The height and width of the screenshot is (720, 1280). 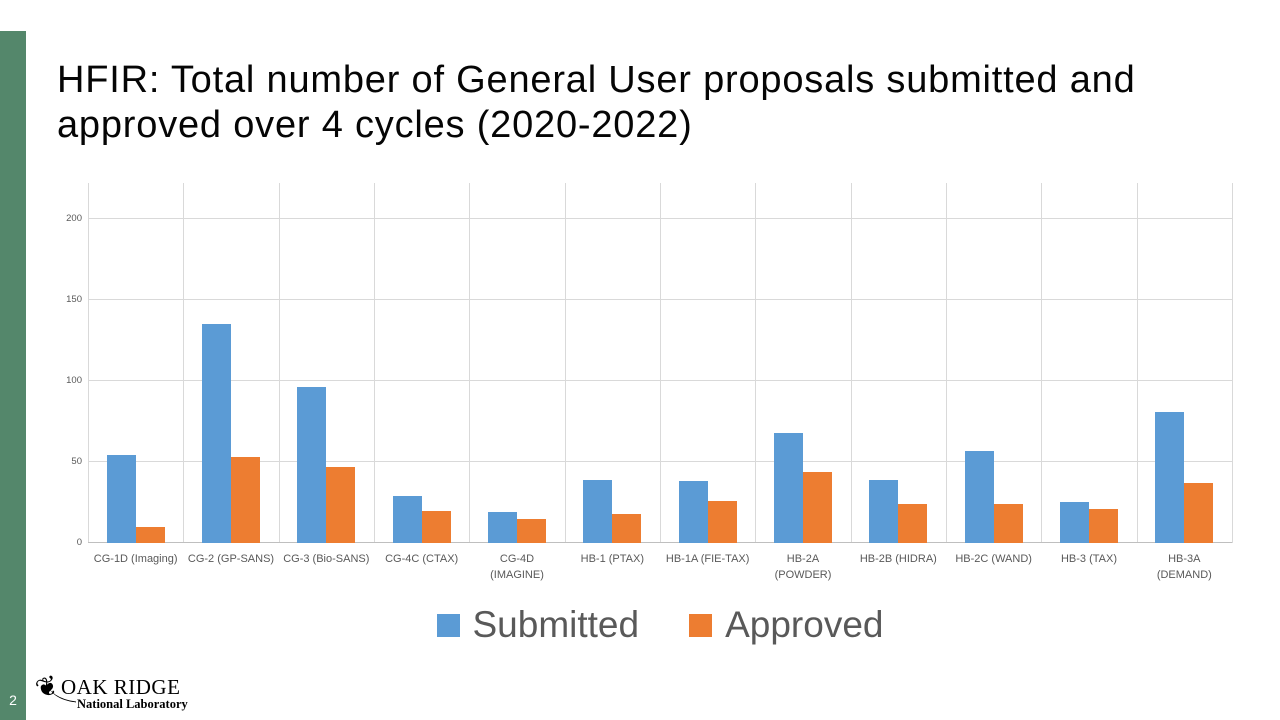 I want to click on y-axis-tick-label: 0, so click(x=79, y=542).